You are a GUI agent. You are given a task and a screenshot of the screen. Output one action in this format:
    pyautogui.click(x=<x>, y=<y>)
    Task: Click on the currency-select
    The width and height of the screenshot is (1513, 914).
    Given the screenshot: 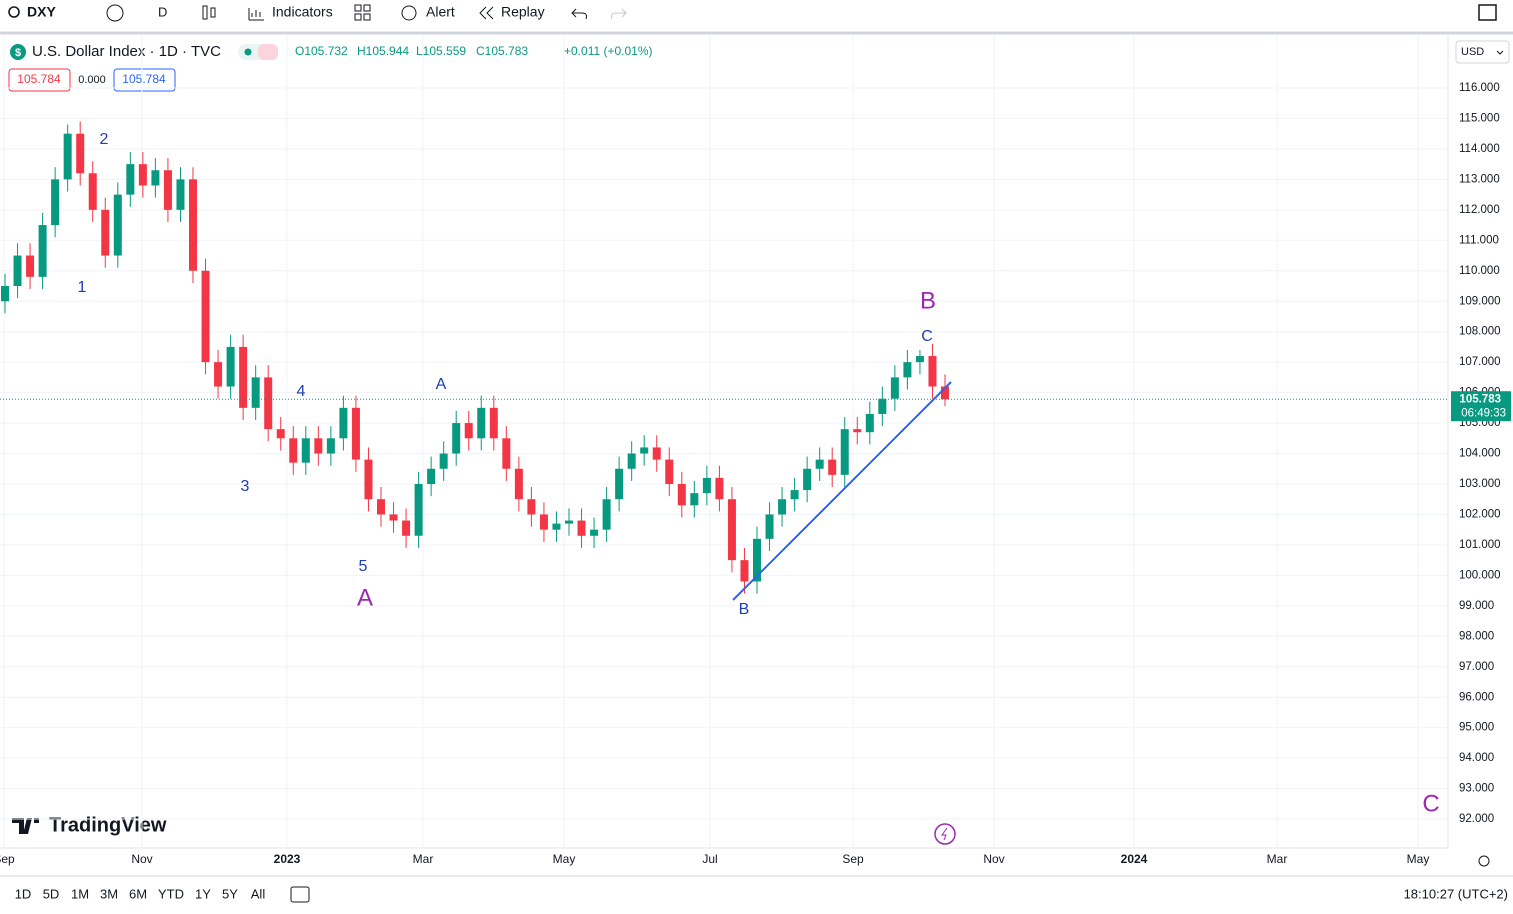 What is the action you would take?
    pyautogui.click(x=1482, y=52)
    